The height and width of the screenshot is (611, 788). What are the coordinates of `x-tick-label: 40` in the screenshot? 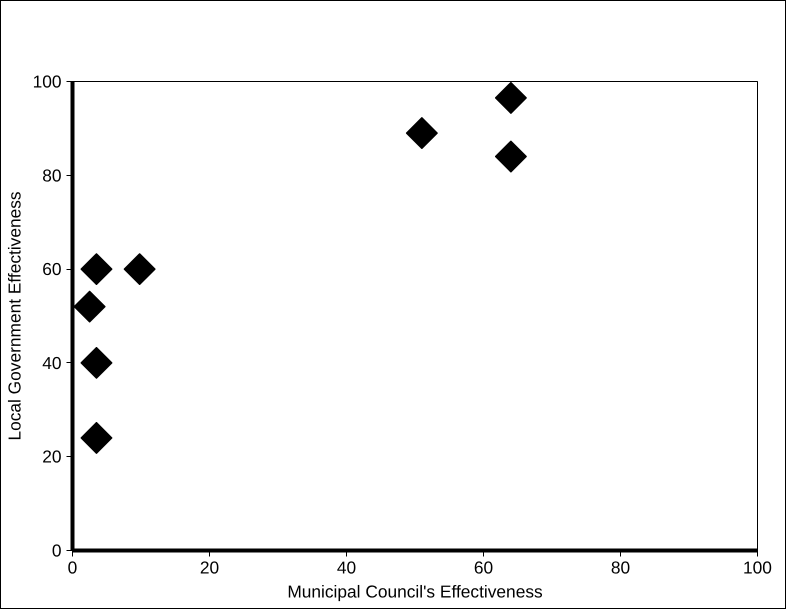 It's located at (346, 568).